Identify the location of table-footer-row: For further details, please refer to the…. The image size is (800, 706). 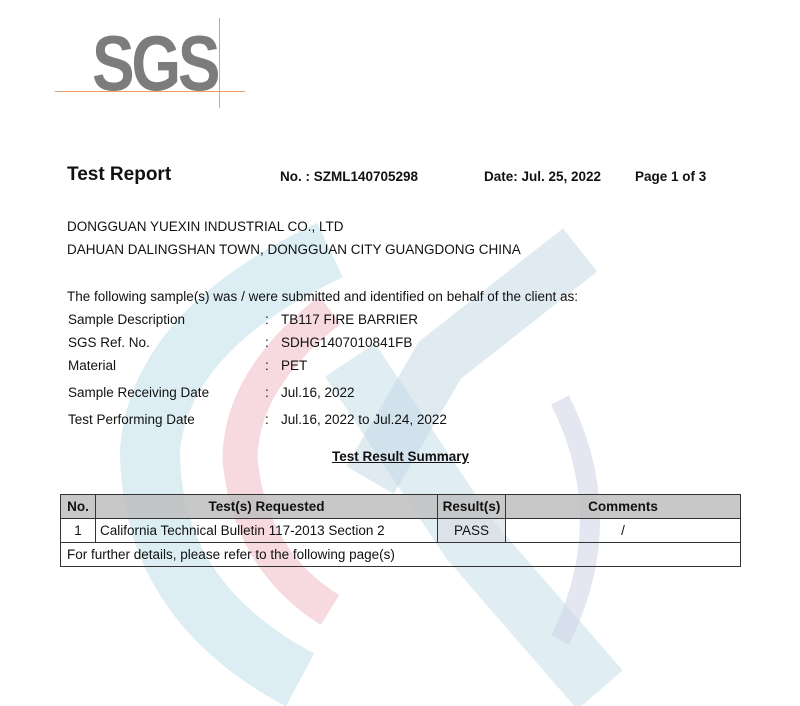
(400, 554).